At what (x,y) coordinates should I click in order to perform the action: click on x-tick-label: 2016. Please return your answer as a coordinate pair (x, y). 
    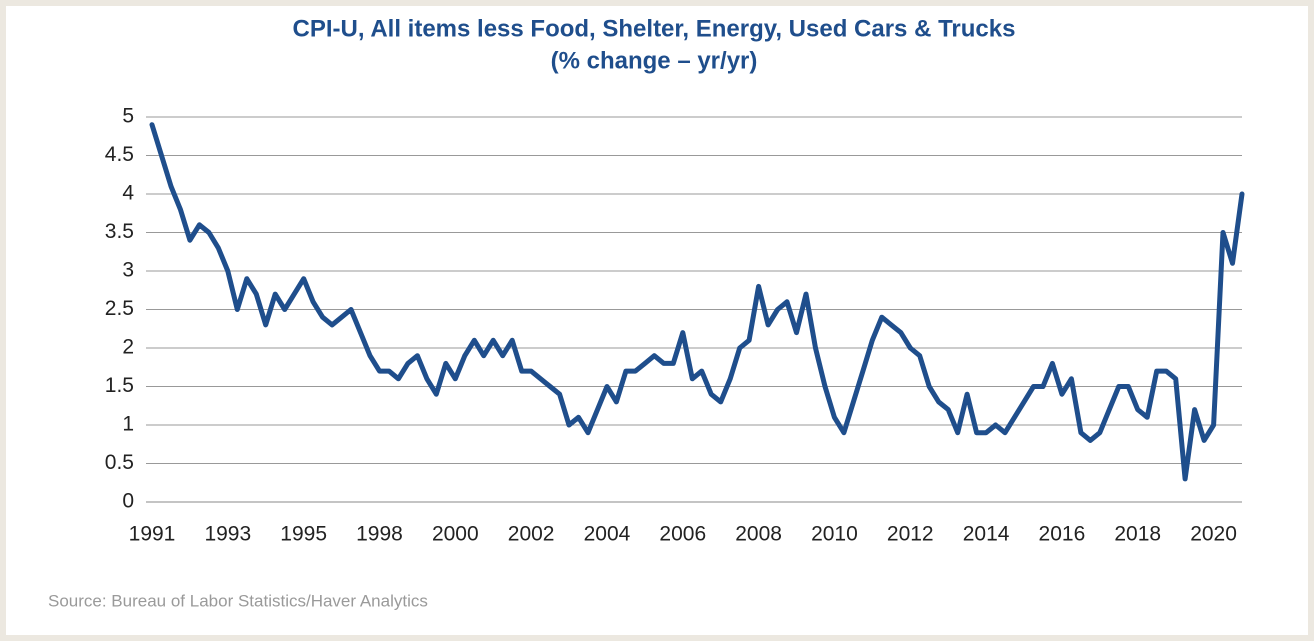
    Looking at the image, I should click on (1062, 534).